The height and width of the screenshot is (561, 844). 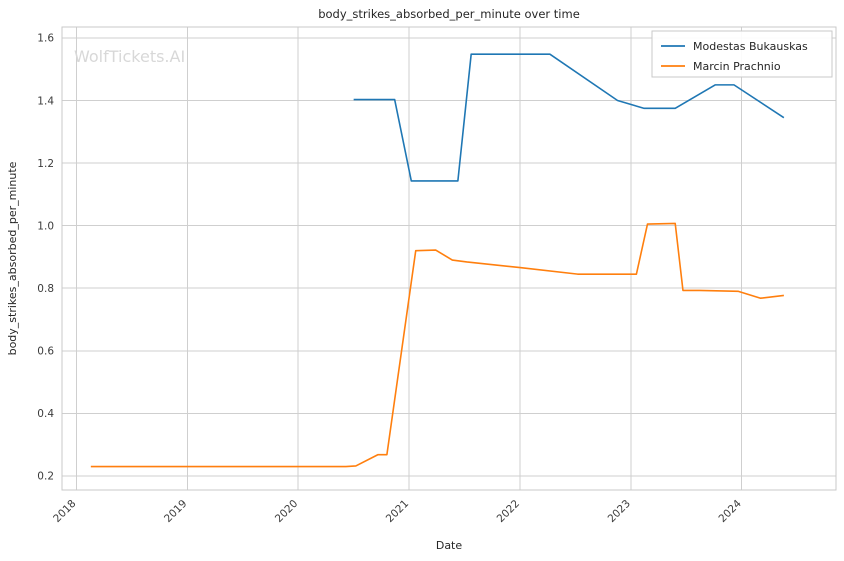 What do you see at coordinates (45, 352) in the screenshot?
I see `y-tick-label: 0.6` at bounding box center [45, 352].